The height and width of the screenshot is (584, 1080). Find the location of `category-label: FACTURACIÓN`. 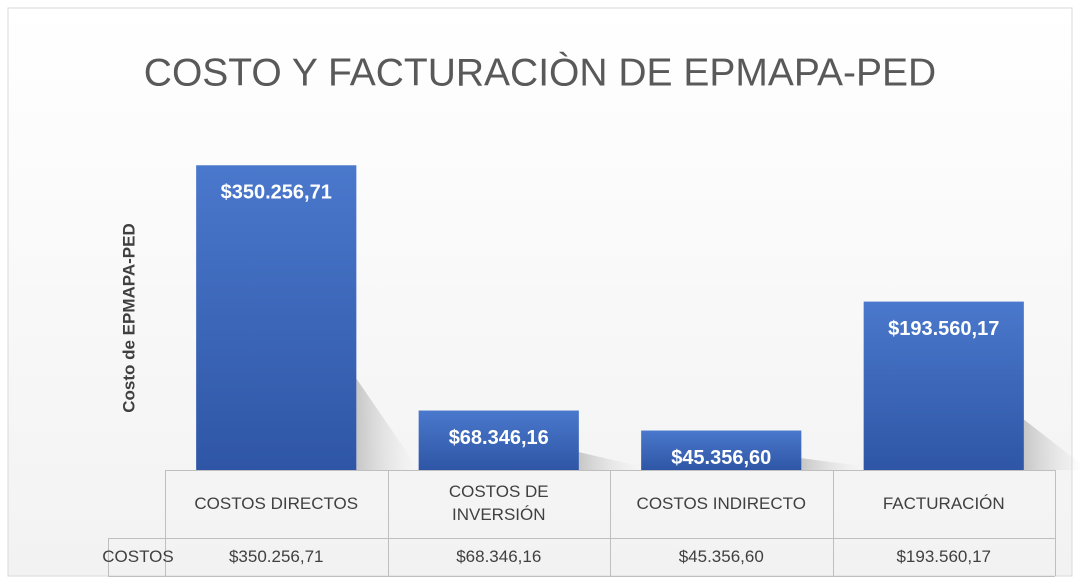

category-label: FACTURACIÓN is located at coordinates (944, 504).